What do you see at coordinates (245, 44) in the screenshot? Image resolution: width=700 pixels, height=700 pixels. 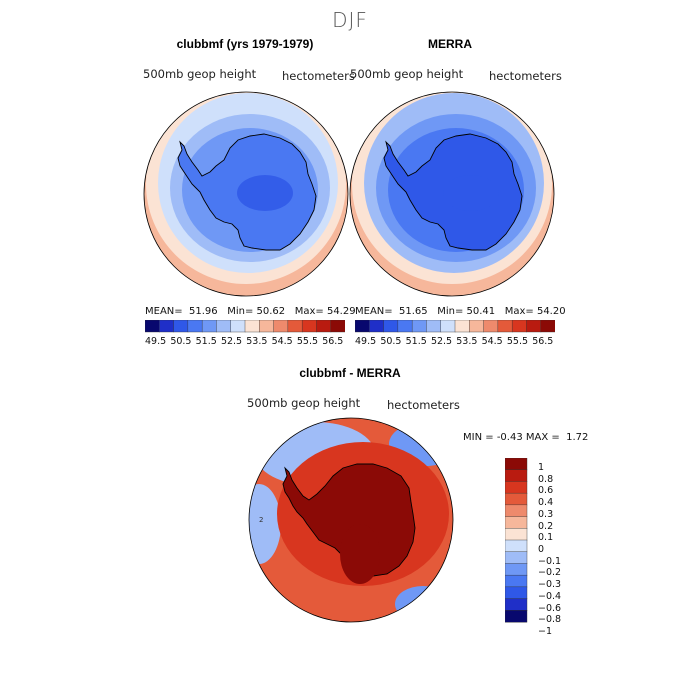 I see `panel1-title: clubbmf (yrs 1979-1979)` at bounding box center [245, 44].